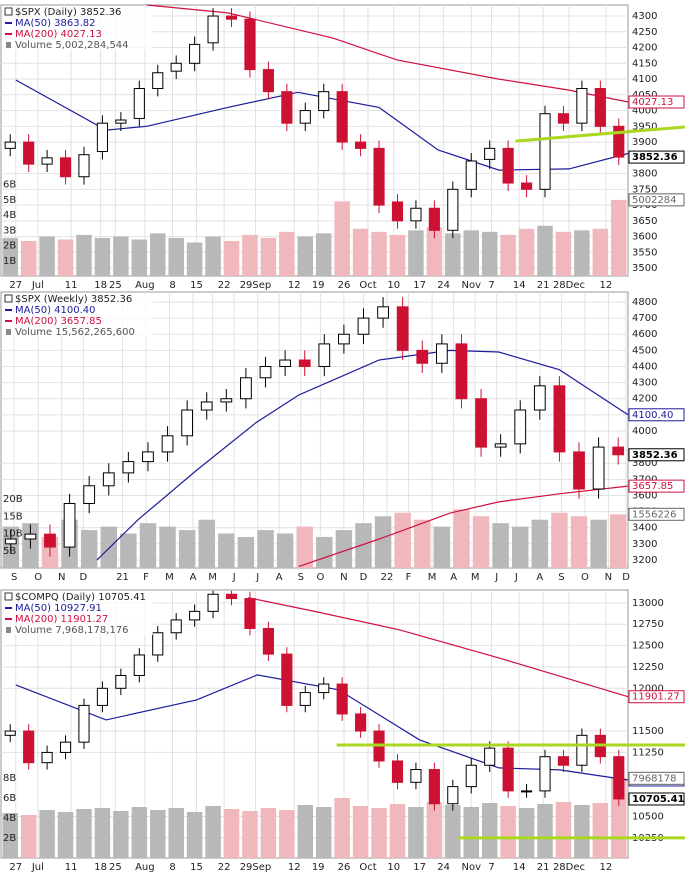 The height and width of the screenshot is (874, 685). I want to click on x-tick-label: 25, so click(115, 867).